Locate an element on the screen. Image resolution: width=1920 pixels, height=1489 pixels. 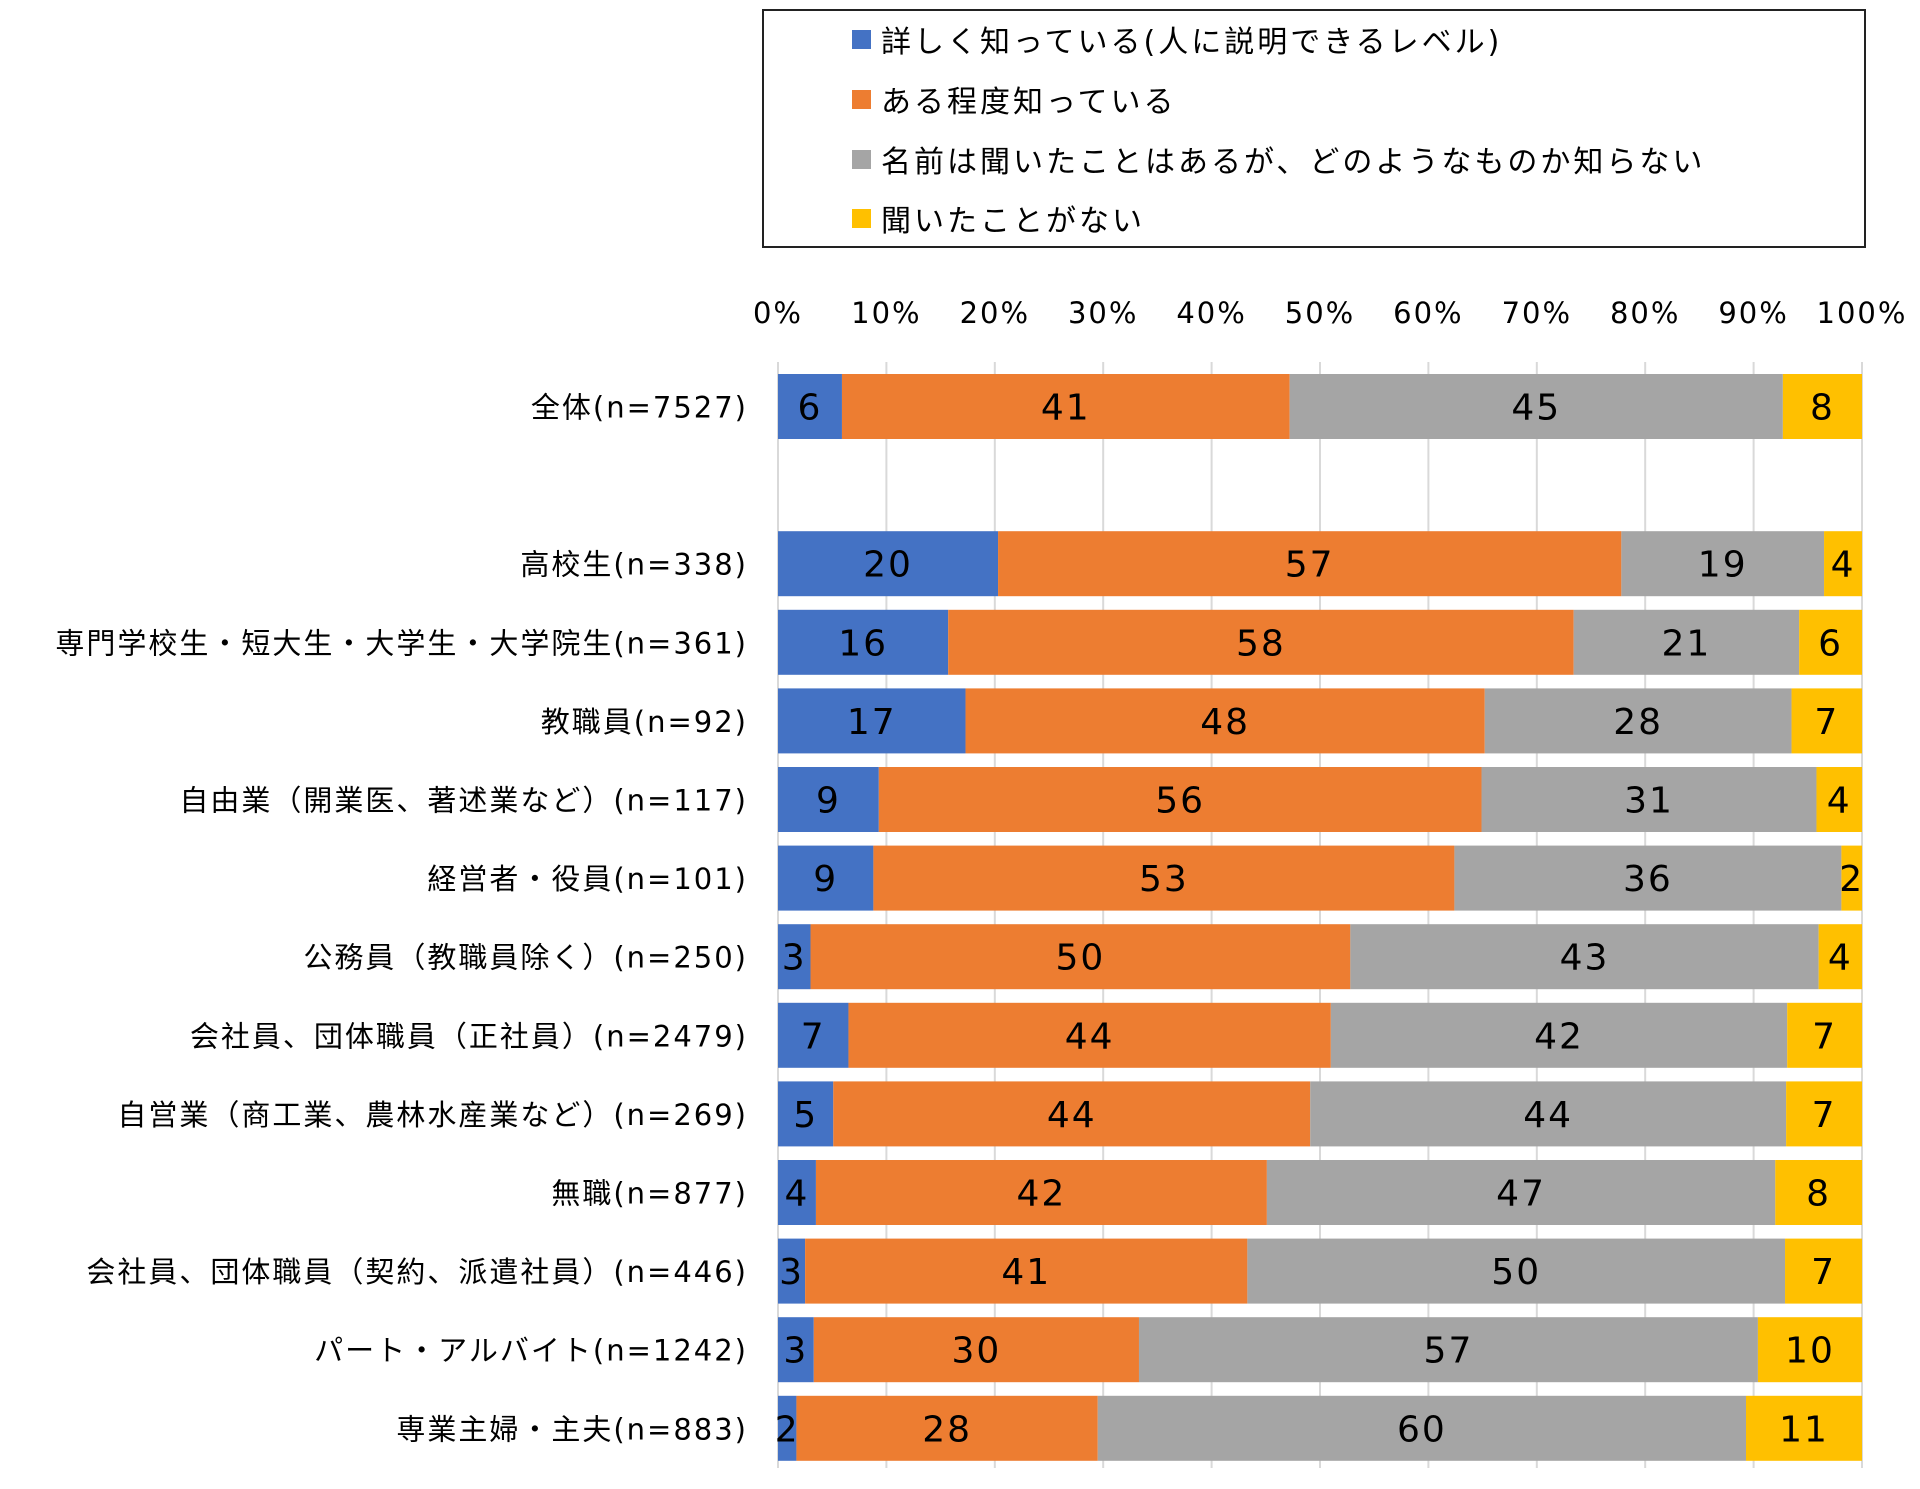
legend-item-never-heard: 聞いたことがない is located at coordinates (998, 218).